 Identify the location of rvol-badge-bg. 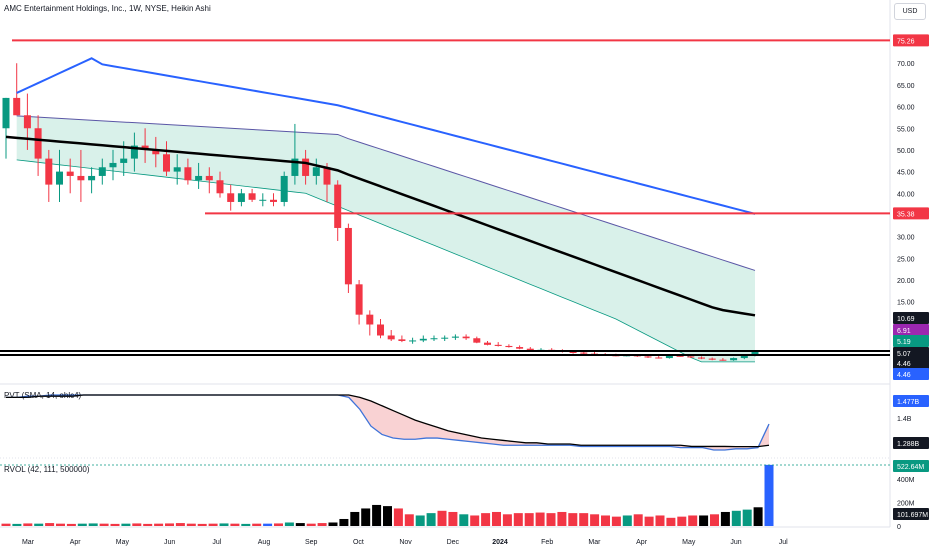
(911, 514).